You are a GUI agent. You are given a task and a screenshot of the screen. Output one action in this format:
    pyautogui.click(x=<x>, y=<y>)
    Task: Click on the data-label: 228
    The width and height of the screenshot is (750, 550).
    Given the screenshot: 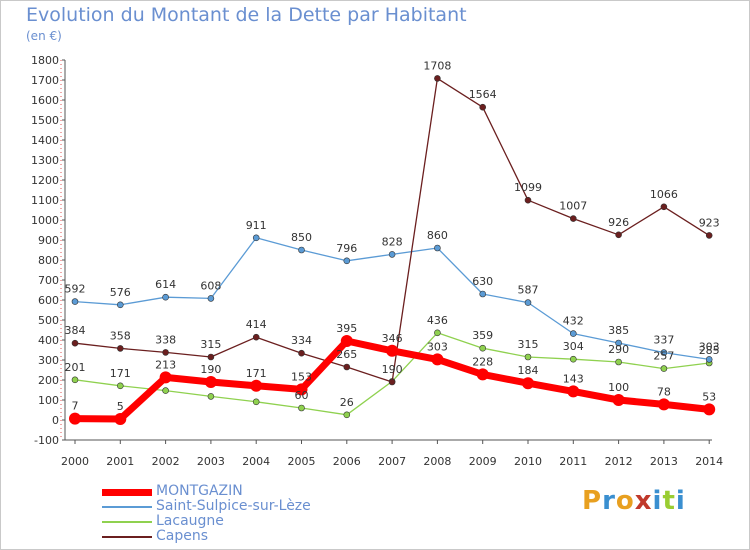 What is the action you would take?
    pyautogui.click(x=482, y=361)
    